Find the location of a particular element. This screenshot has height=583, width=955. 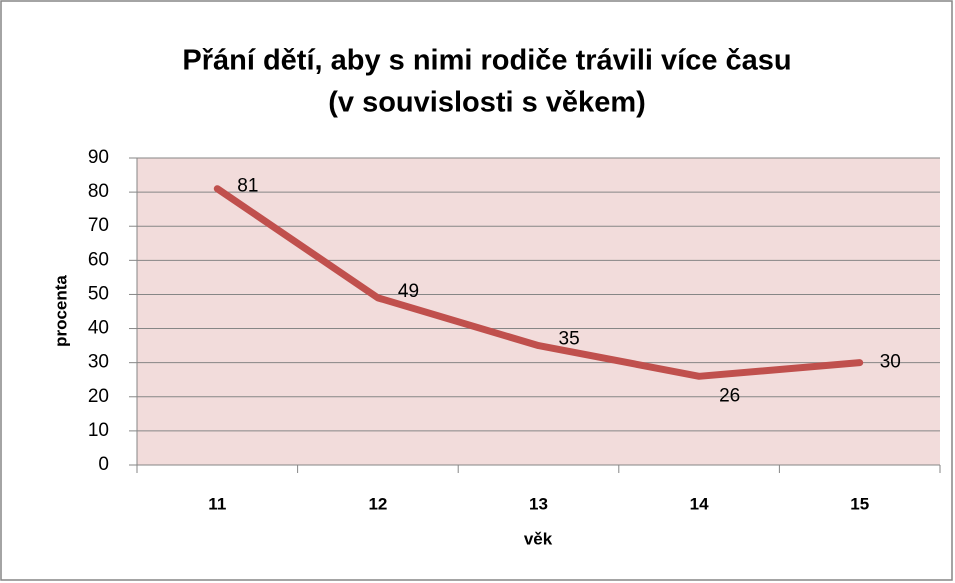

data-label: 30 is located at coordinates (890, 362).